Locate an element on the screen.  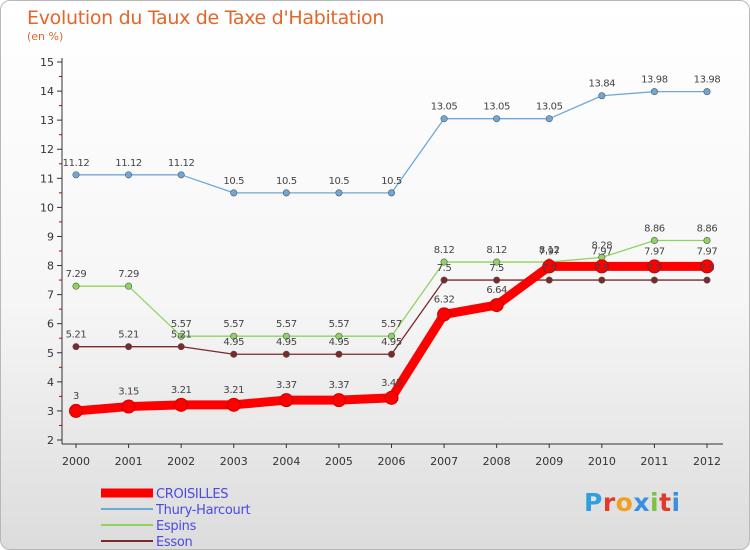
x-tick-label: 2010 is located at coordinates (602, 461).